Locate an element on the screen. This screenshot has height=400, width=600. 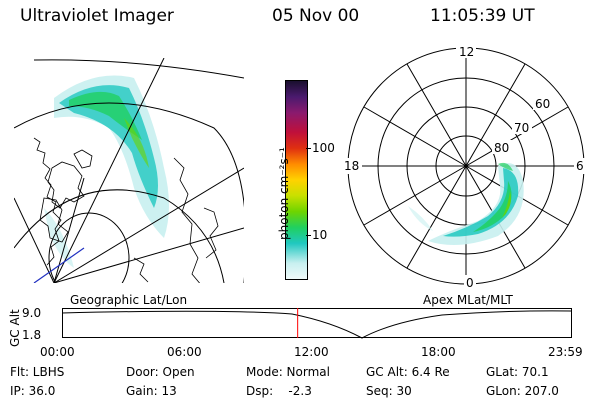
polar-aurora is located at coordinates (466, 203).